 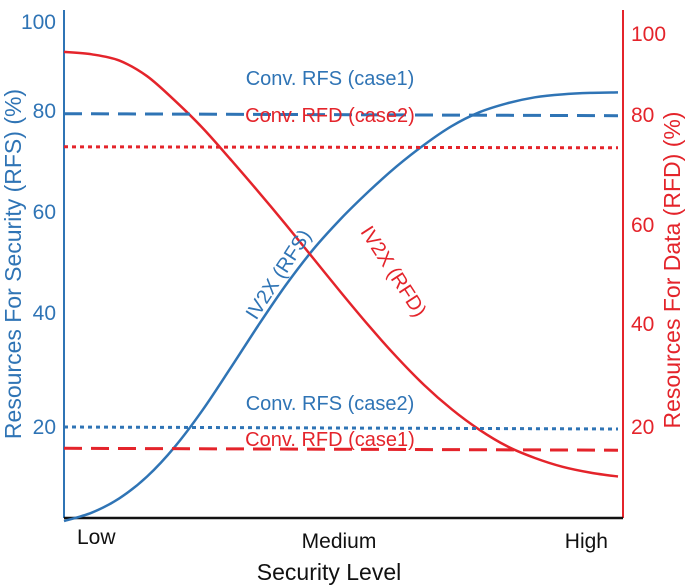 What do you see at coordinates (672, 270) in the screenshot?
I see `right-axis-title: Resources For Data (RFD) (%)` at bounding box center [672, 270].